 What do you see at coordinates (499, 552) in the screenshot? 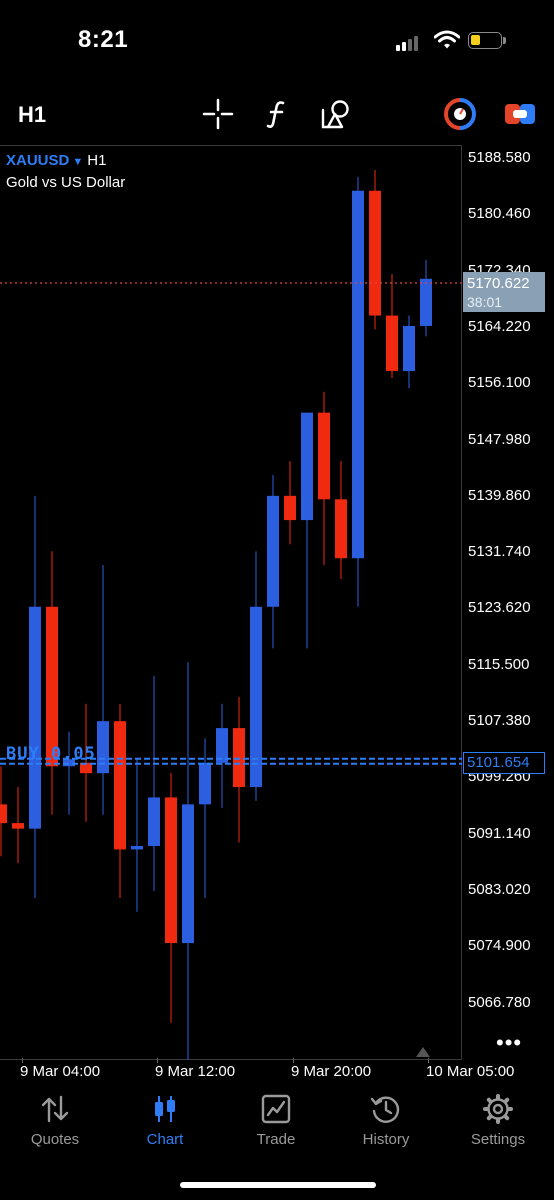
I see `price-axis-label: 5131.740` at bounding box center [499, 552].